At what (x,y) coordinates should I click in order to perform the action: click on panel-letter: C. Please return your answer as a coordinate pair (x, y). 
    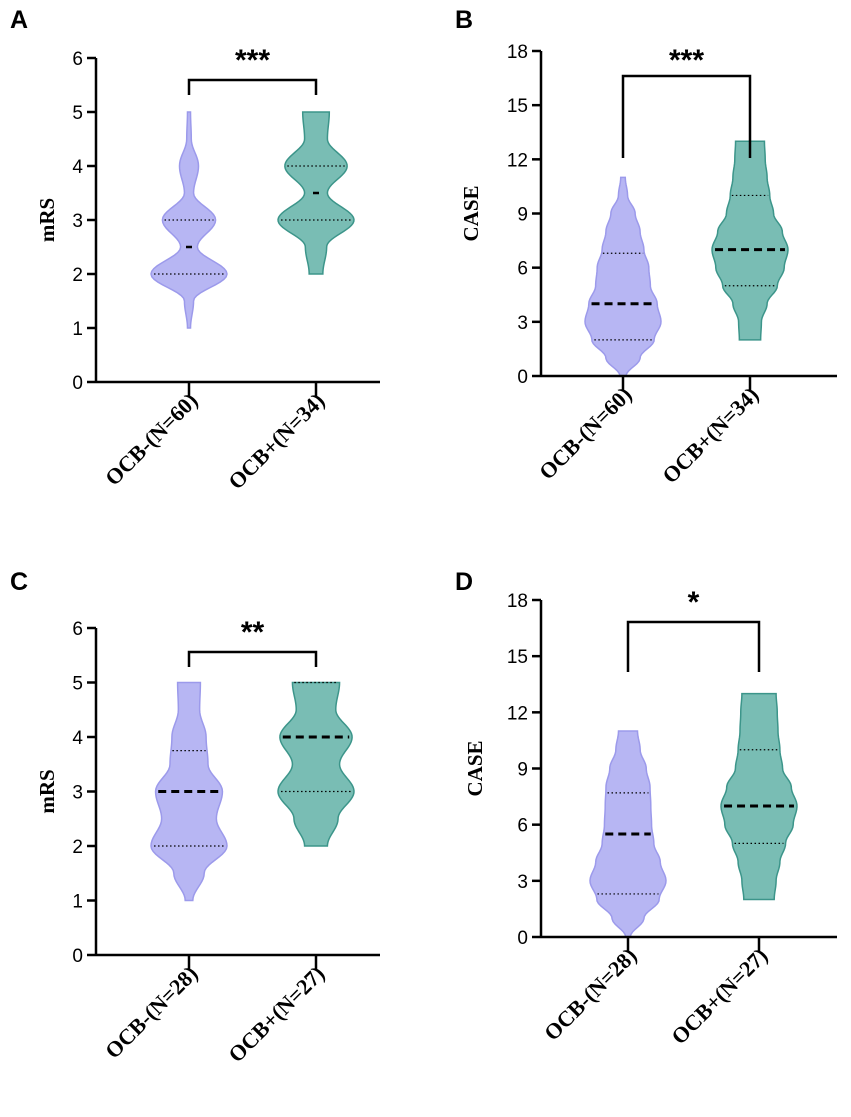
    Looking at the image, I should click on (19, 582).